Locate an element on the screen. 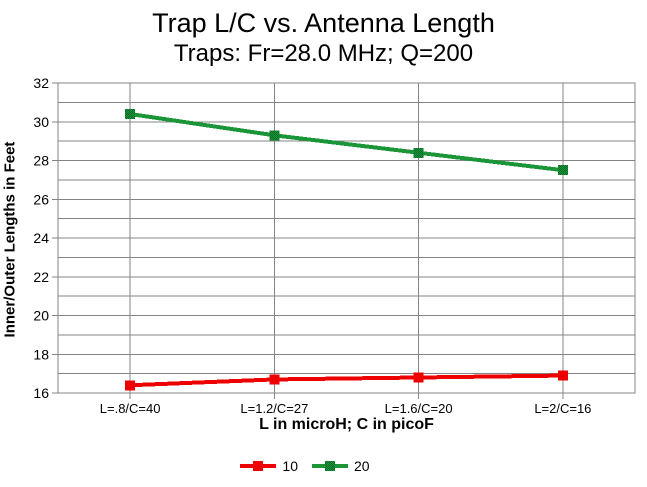  x-axis-title: L in microH; C in picoF is located at coordinates (346, 424).